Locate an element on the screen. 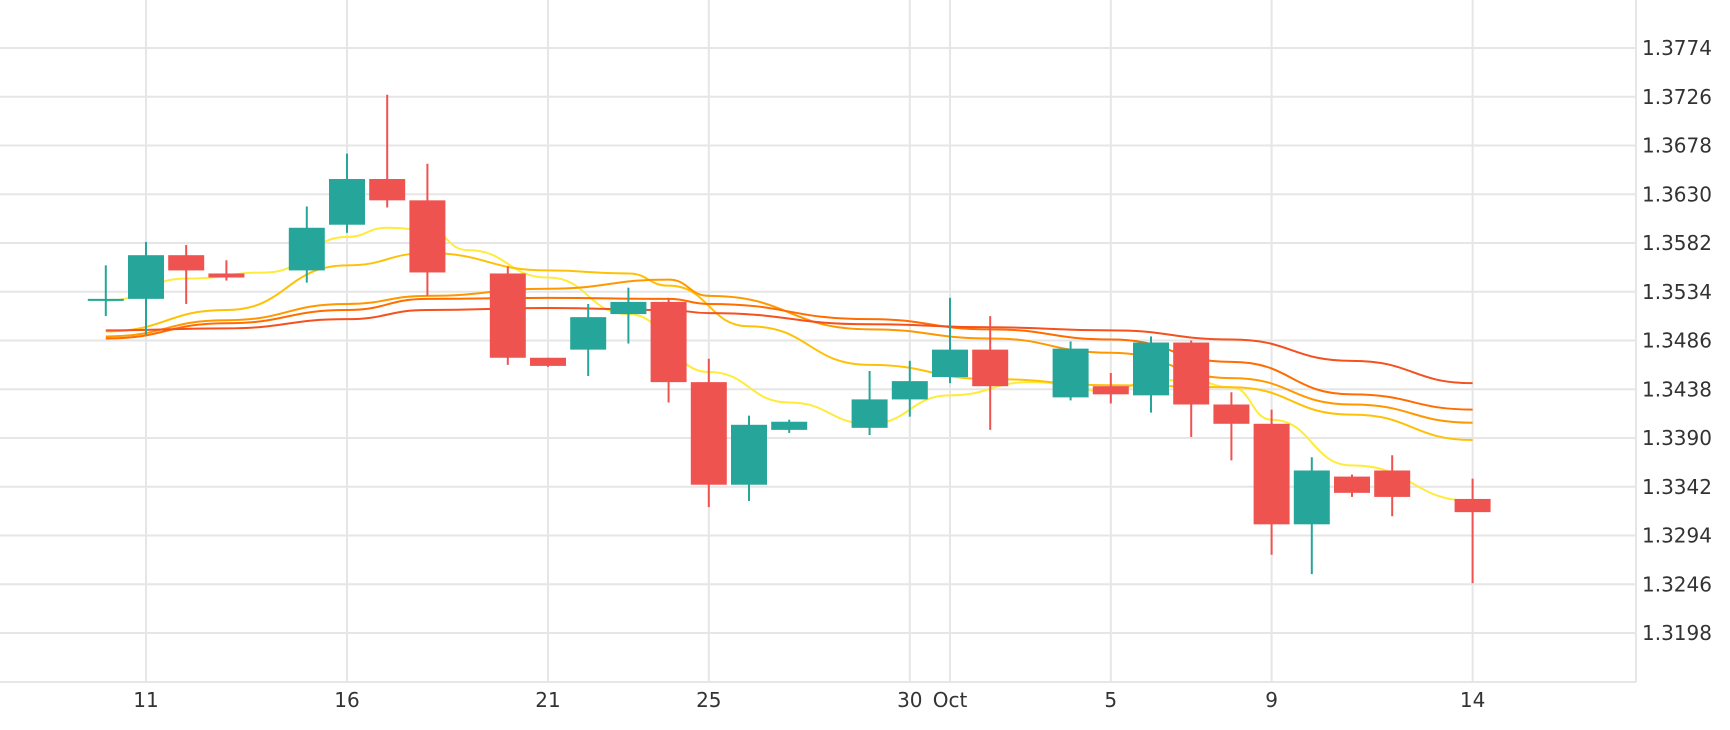 The width and height of the screenshot is (1730, 730). y-tick-label: 1.3198 is located at coordinates (1677, 633).